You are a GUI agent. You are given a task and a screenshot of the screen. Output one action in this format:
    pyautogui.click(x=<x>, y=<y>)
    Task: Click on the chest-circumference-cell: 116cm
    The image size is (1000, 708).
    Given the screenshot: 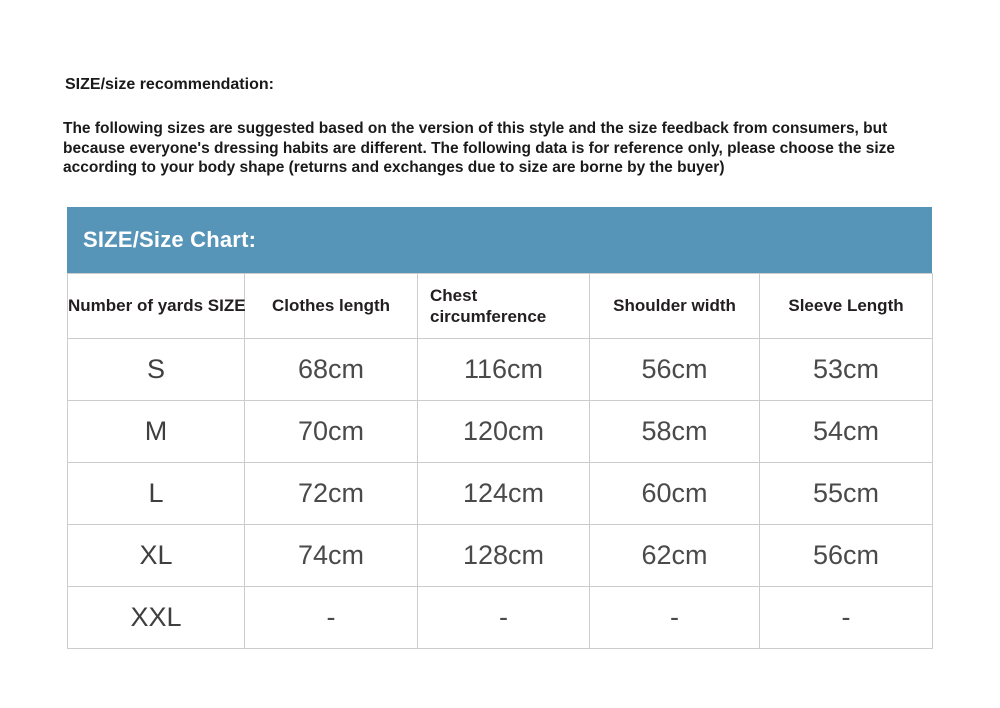 What is the action you would take?
    pyautogui.click(x=503, y=369)
    